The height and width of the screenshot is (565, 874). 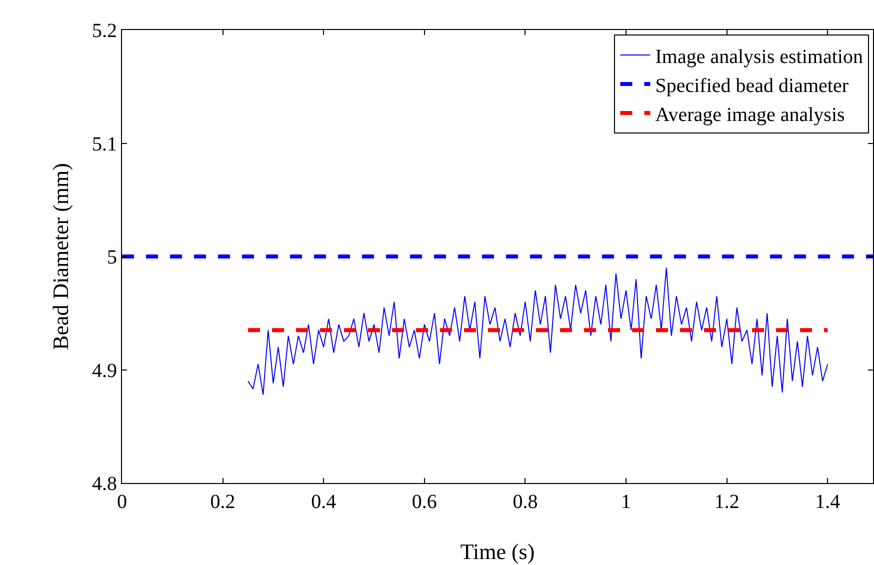 I want to click on x-tick-label: 0.6, so click(x=424, y=502).